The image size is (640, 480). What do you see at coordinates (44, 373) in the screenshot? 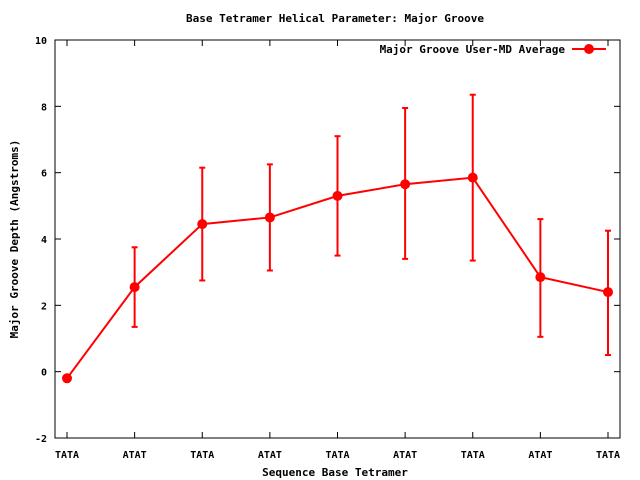
I see `y-tick-label: 0` at bounding box center [44, 373].